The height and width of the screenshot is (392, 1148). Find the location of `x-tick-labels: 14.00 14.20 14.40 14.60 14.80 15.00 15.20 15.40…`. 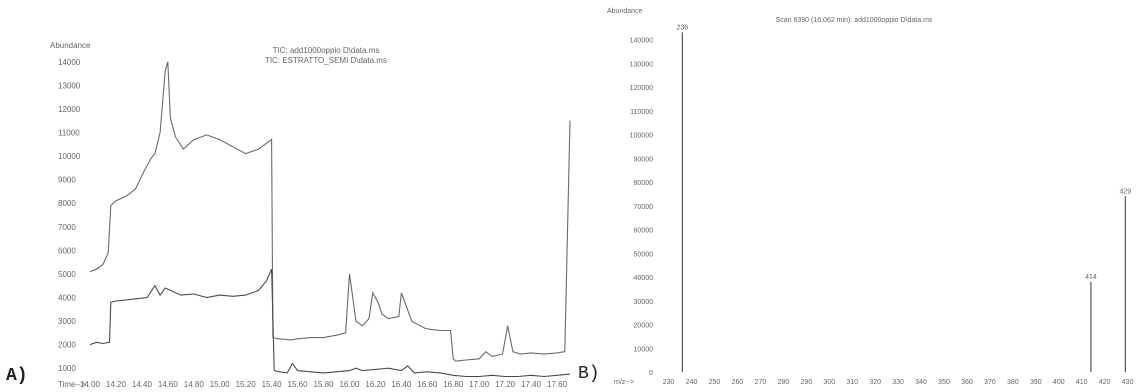

x-tick-labels: 14.00 14.20 14.40 14.60 14.80 15.00 15.20 15.40… is located at coordinates (324, 384).